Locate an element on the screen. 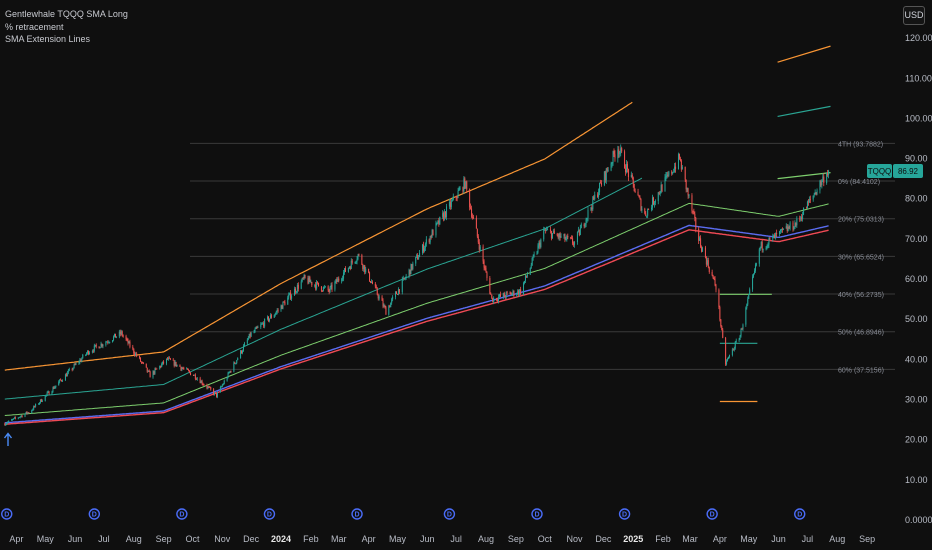 Image resolution: width=932 pixels, height=550 pixels. legend-indicator-sma-long: Gentlewhale TQQQ SMA Long is located at coordinates (66, 14).